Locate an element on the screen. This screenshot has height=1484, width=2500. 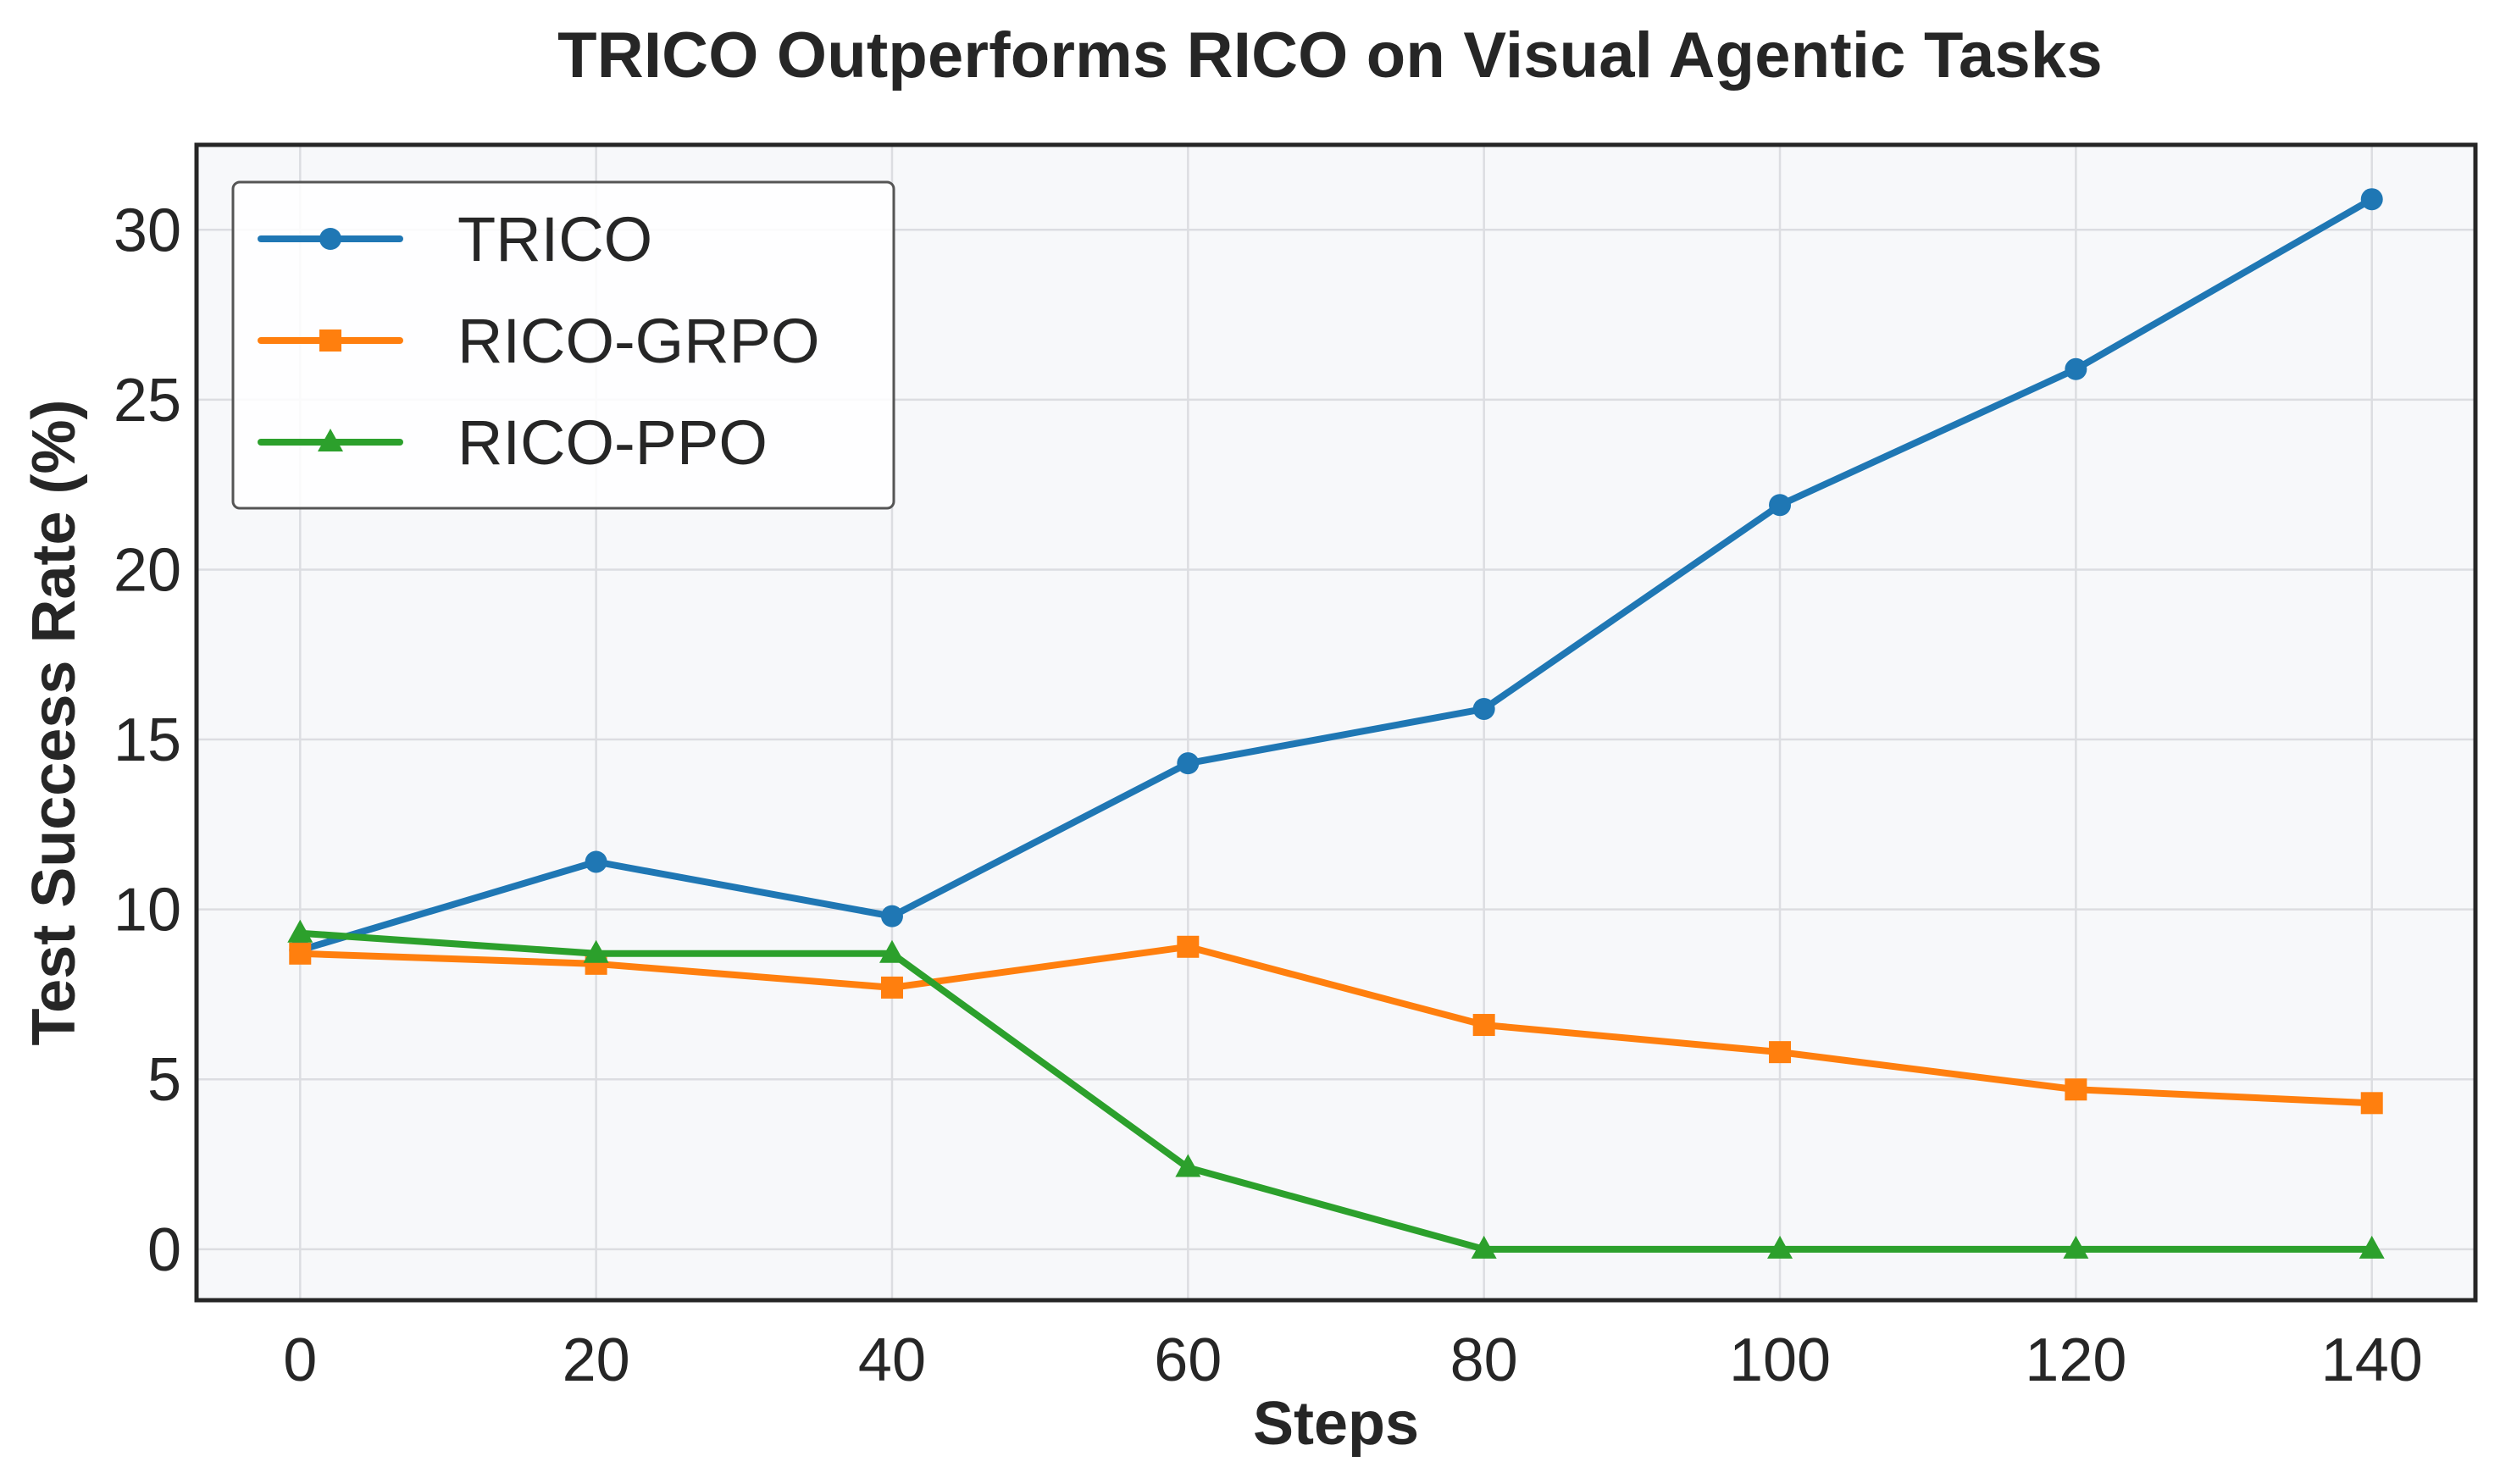
x-axis-ticks: 0 20 40 60 80 100 120 140 is located at coordinates (1353, 1360).